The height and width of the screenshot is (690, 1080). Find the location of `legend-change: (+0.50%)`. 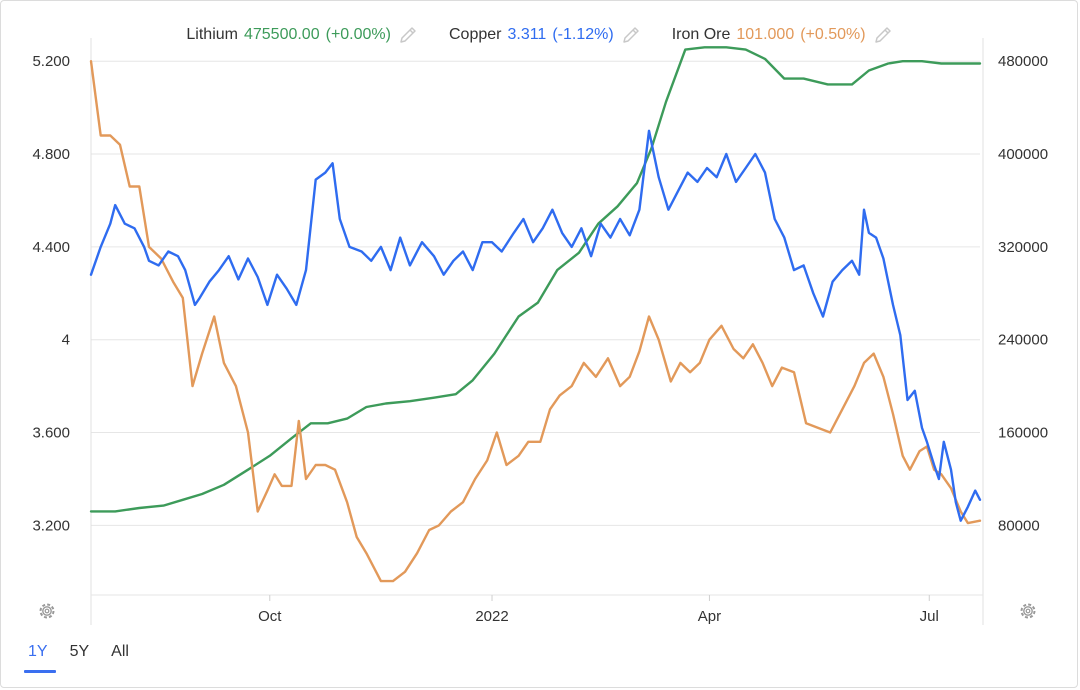

legend-change: (+0.50%) is located at coordinates (833, 34).